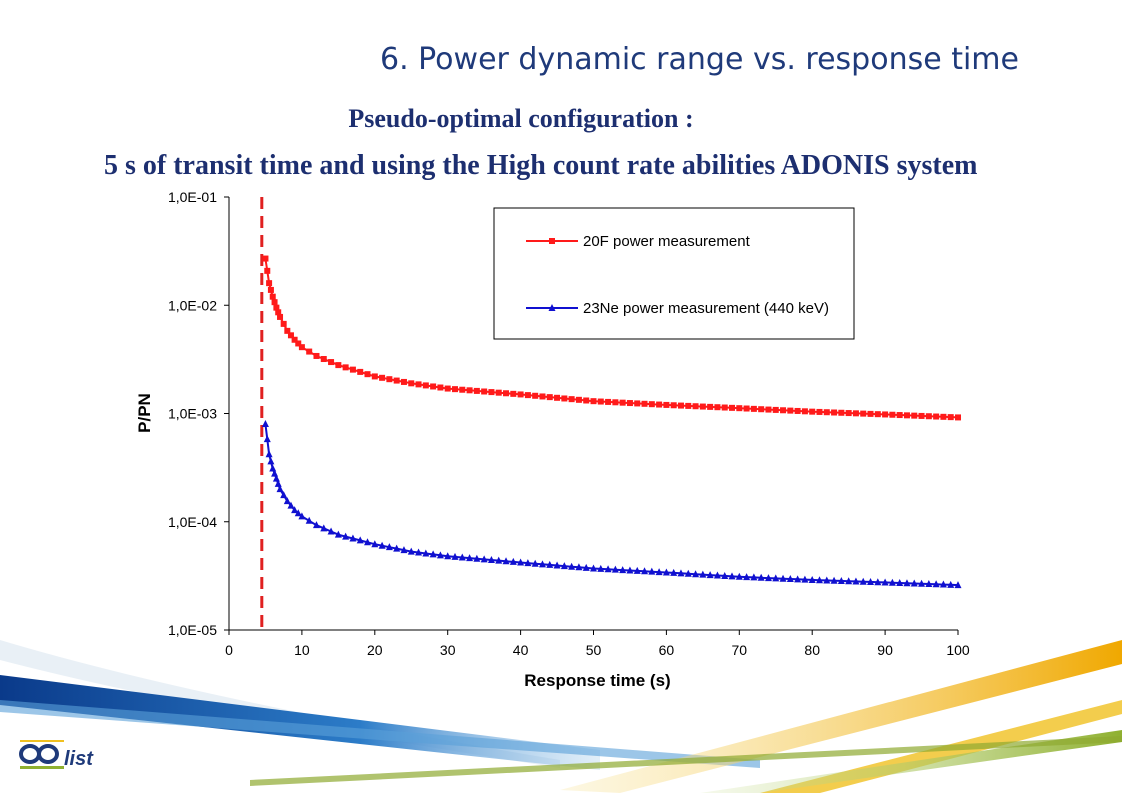 The width and height of the screenshot is (1122, 793). Describe the element at coordinates (667, 241) in the screenshot. I see `legend-label: 20F power measurement` at that location.